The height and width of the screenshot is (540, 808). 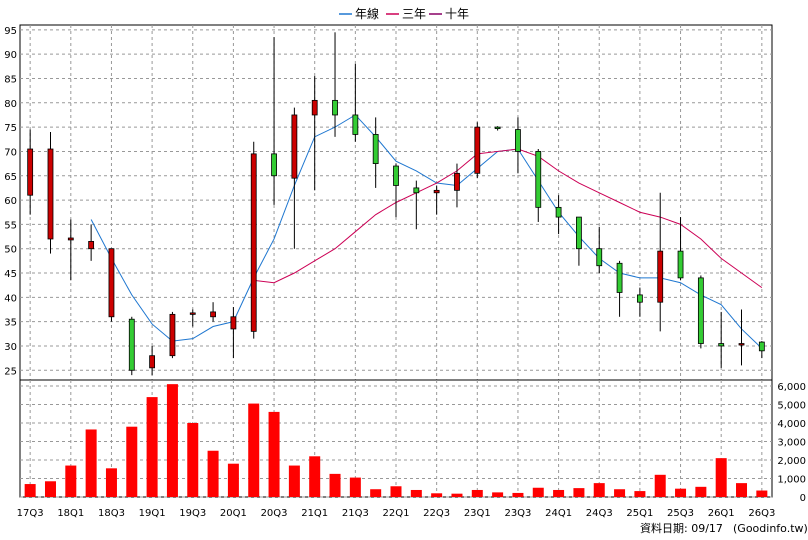 I want to click on volume-y-tick-label: 0, so click(x=803, y=498).